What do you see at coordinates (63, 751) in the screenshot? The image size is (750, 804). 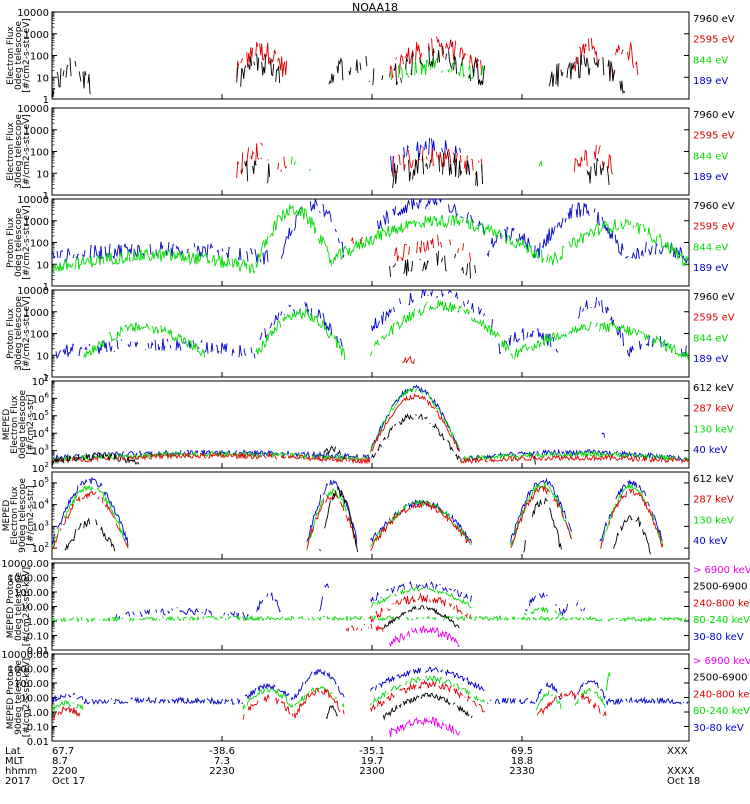 I see `x-tick-label: 67.7` at bounding box center [63, 751].